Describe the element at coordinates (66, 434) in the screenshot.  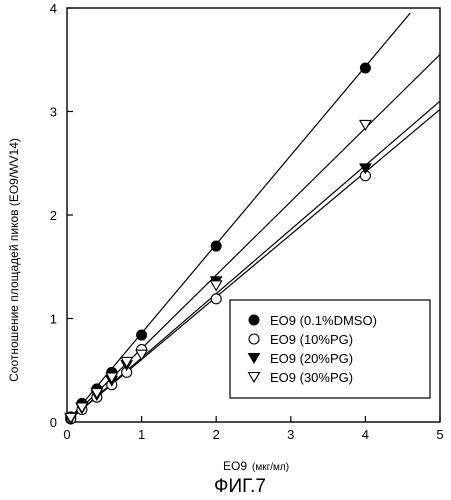
I see `x-tick-label: 0` at that location.